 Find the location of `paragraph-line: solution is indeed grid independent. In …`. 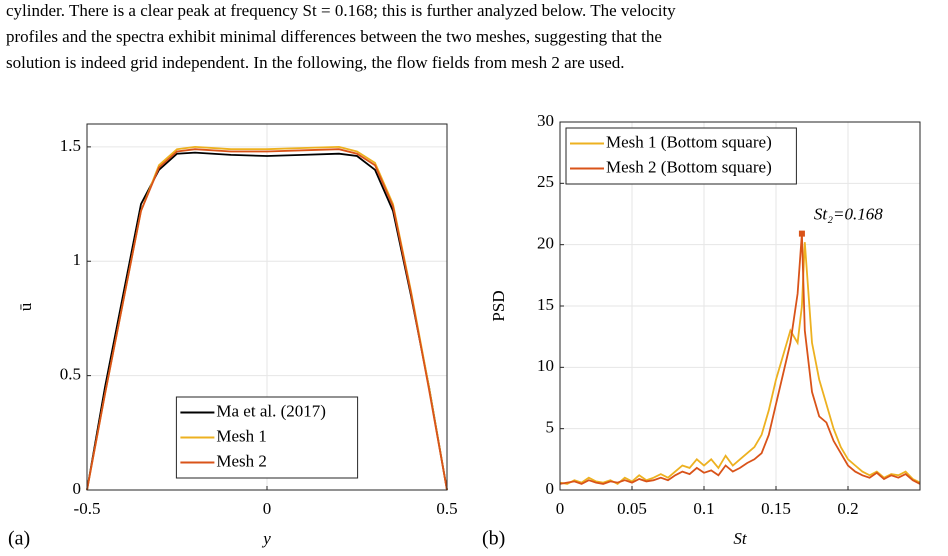

paragraph-line: solution is indeed grid independent. In … is located at coordinates (315, 62).